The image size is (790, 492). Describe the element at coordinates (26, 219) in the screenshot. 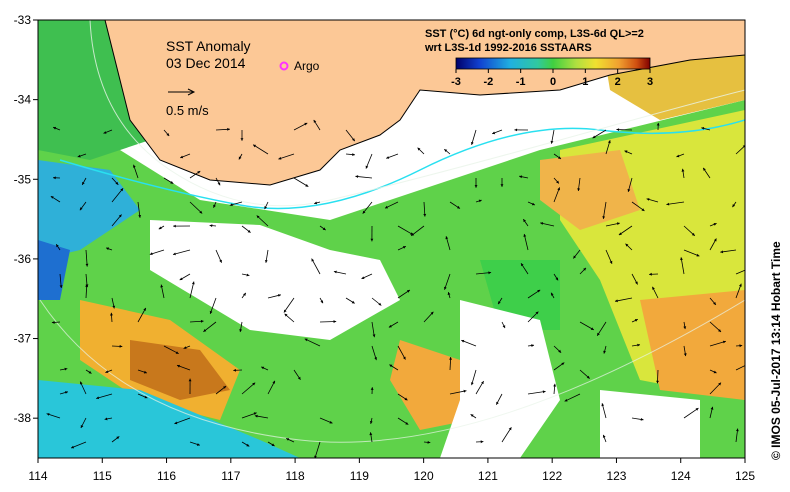

I see `y-axis: -33 -34 -35 -36 -37 -38` at that location.